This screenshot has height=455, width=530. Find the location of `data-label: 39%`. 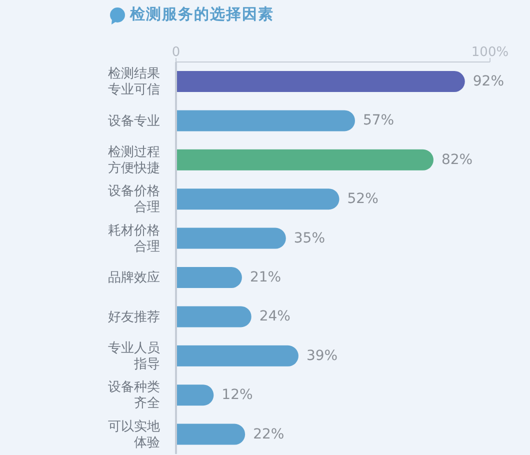

data-label: 39% is located at coordinates (322, 356).